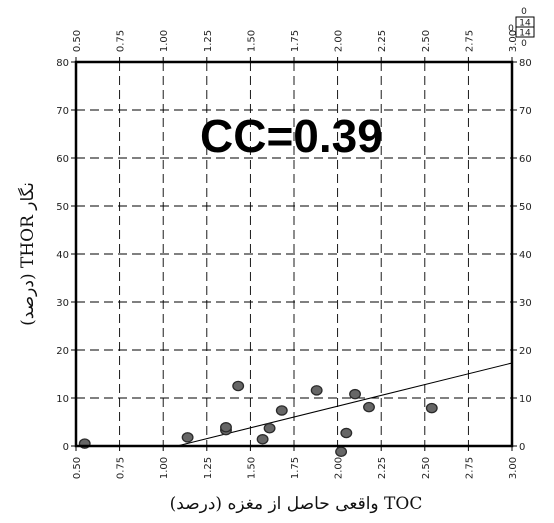 This screenshot has height=523, width=554. Describe the element at coordinates (208, 41) in the screenshot. I see `x-tick-label-top: 1.25` at that location.